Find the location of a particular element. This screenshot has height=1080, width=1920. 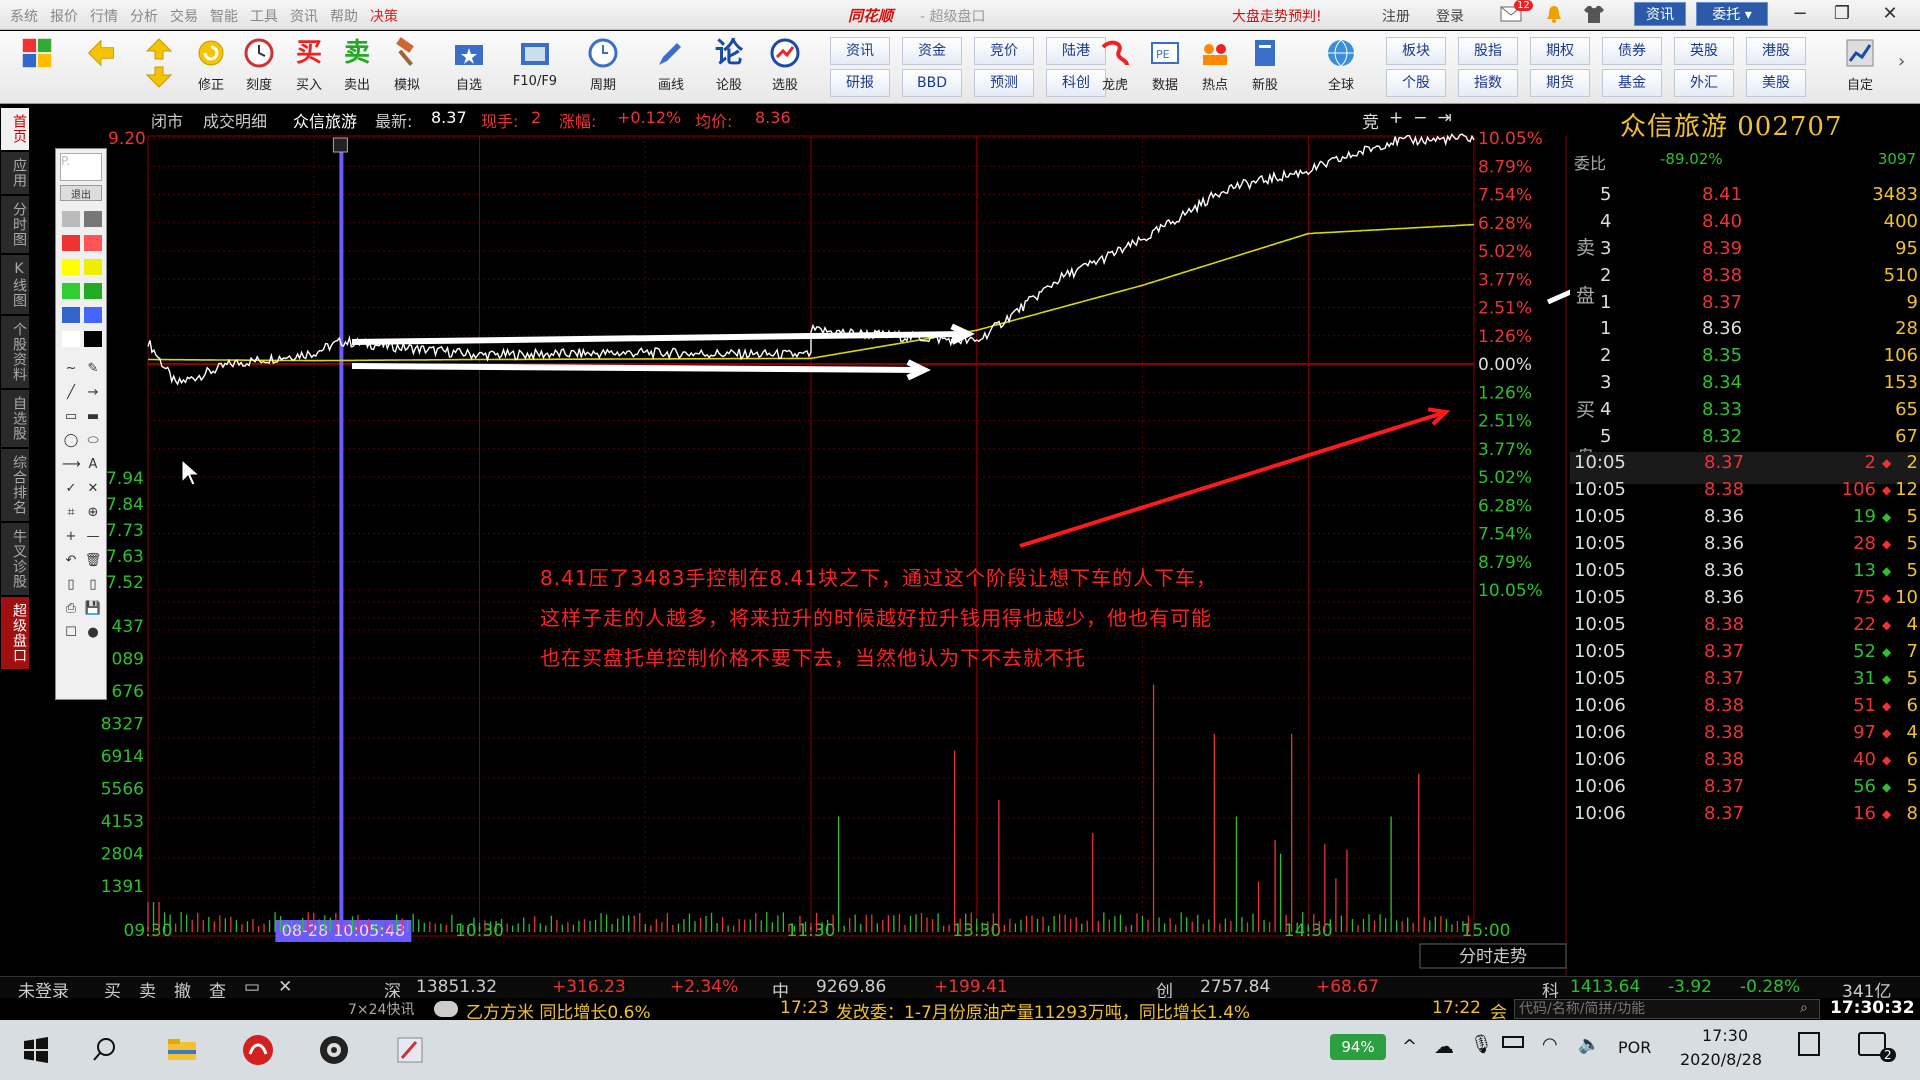

ask-row: 3 8.39 95 is located at coordinates (1745, 253).